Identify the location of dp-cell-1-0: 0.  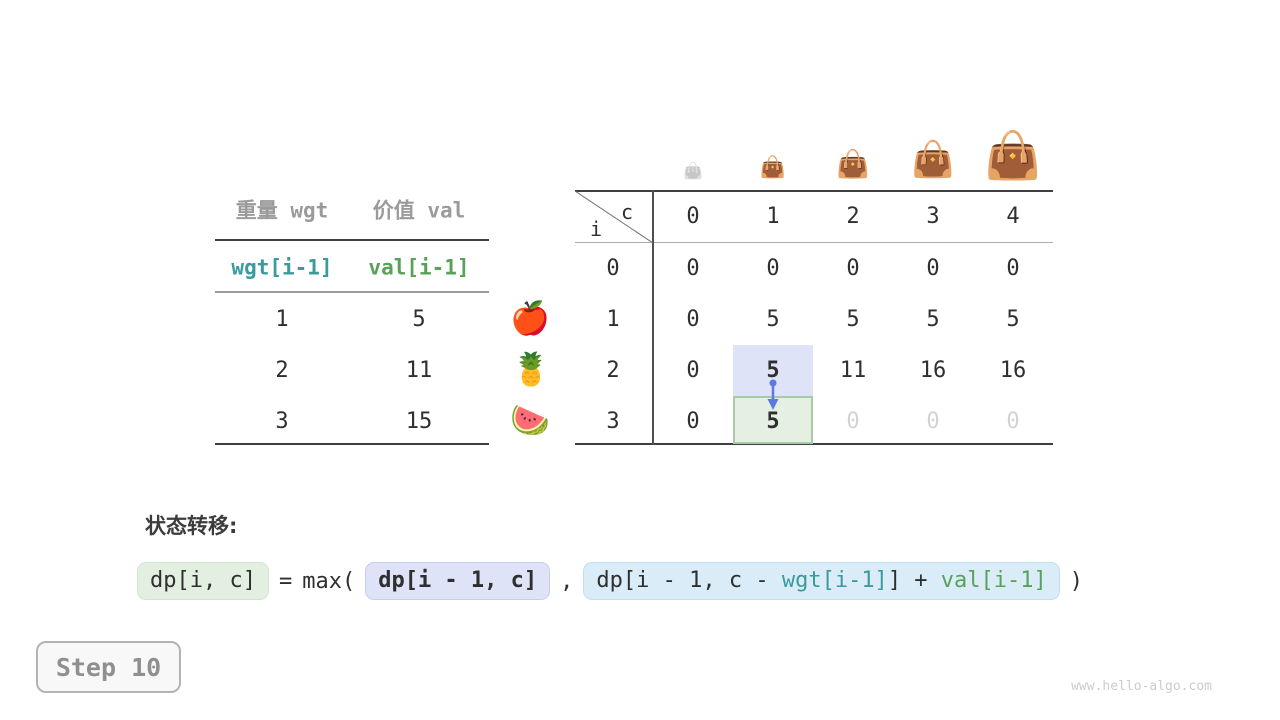
(693, 319).